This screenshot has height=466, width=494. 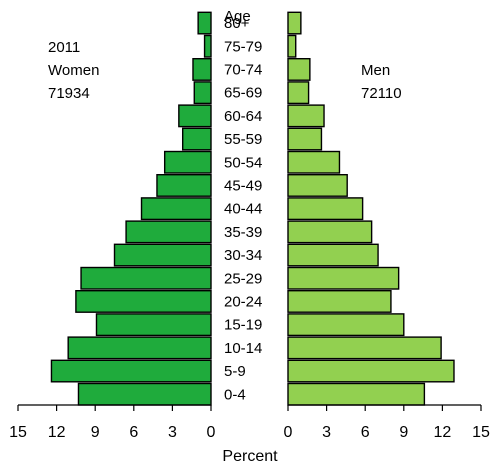 I want to click on age-label-5-9: 5-9, so click(x=235, y=371).